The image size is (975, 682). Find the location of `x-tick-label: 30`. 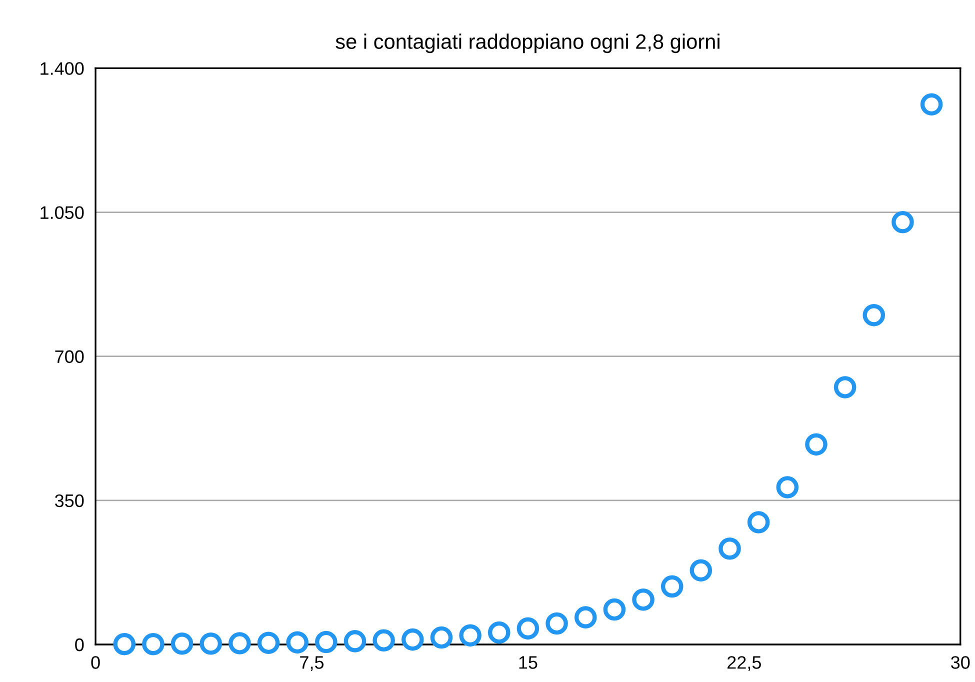

x-tick-label: 30 is located at coordinates (960, 662).